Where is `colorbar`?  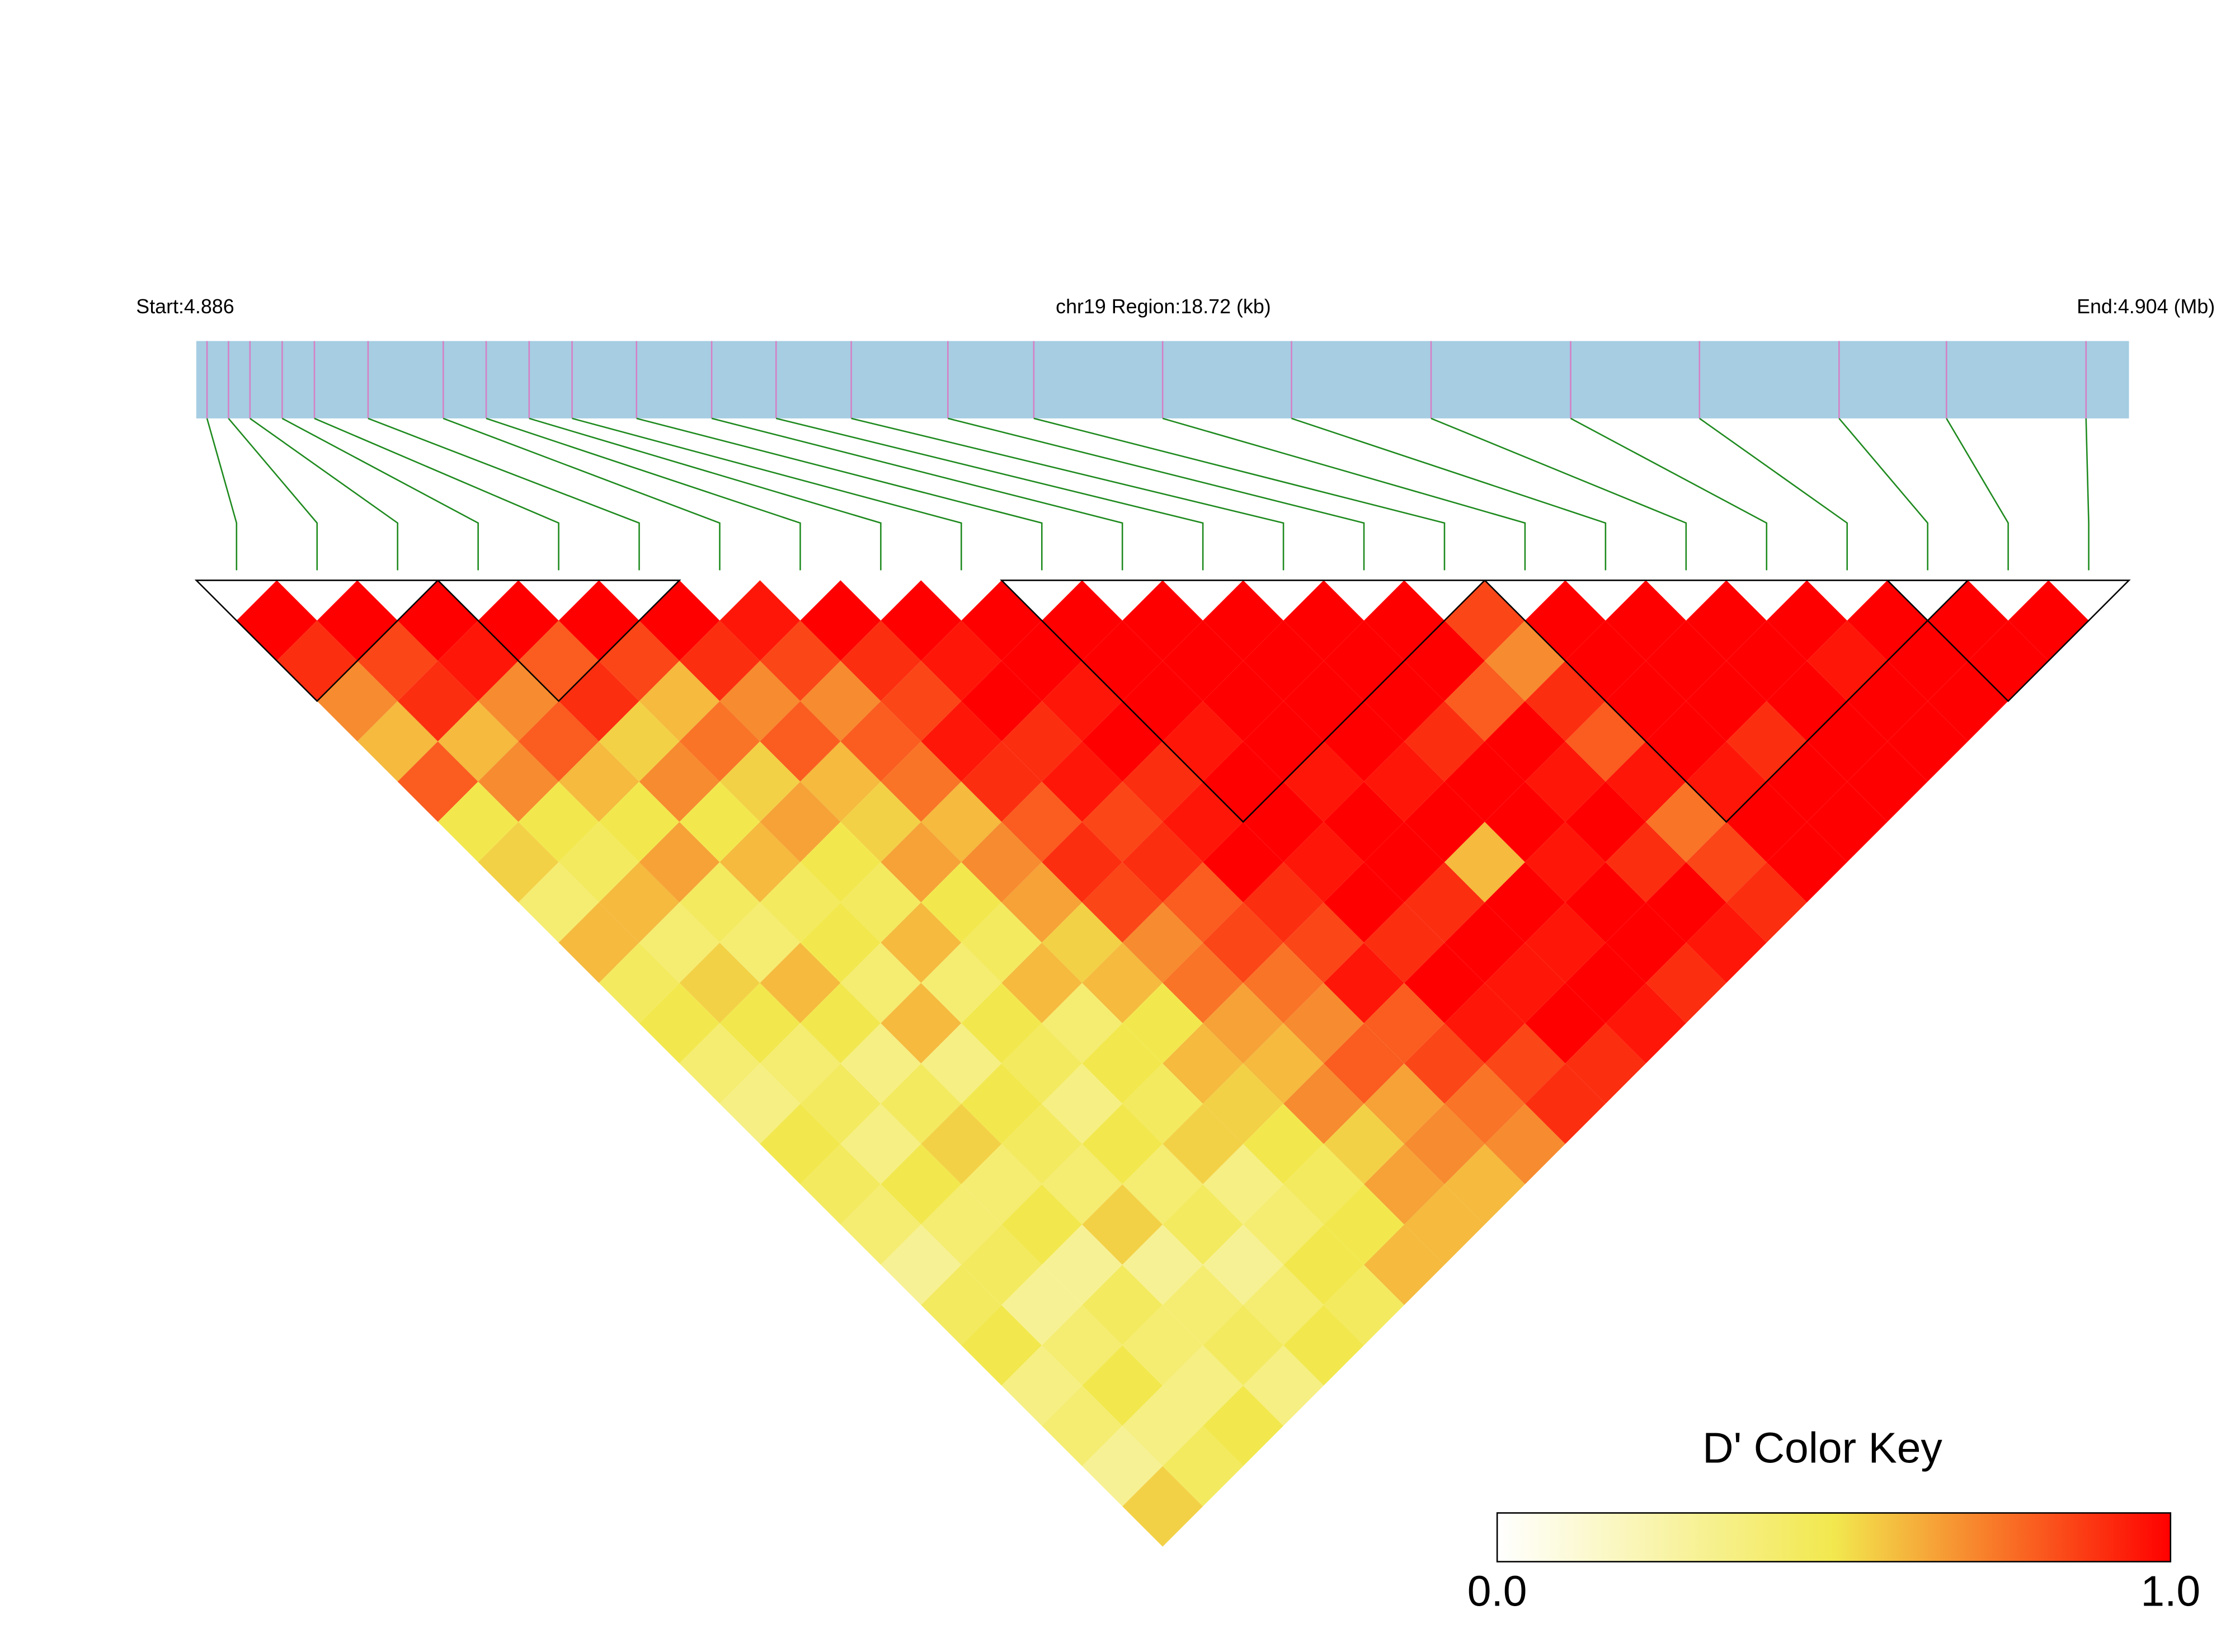 colorbar is located at coordinates (1834, 1537).